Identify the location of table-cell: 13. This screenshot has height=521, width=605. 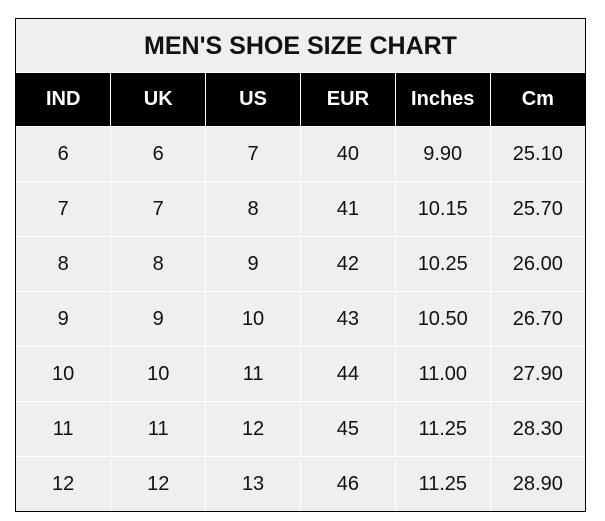
(253, 483).